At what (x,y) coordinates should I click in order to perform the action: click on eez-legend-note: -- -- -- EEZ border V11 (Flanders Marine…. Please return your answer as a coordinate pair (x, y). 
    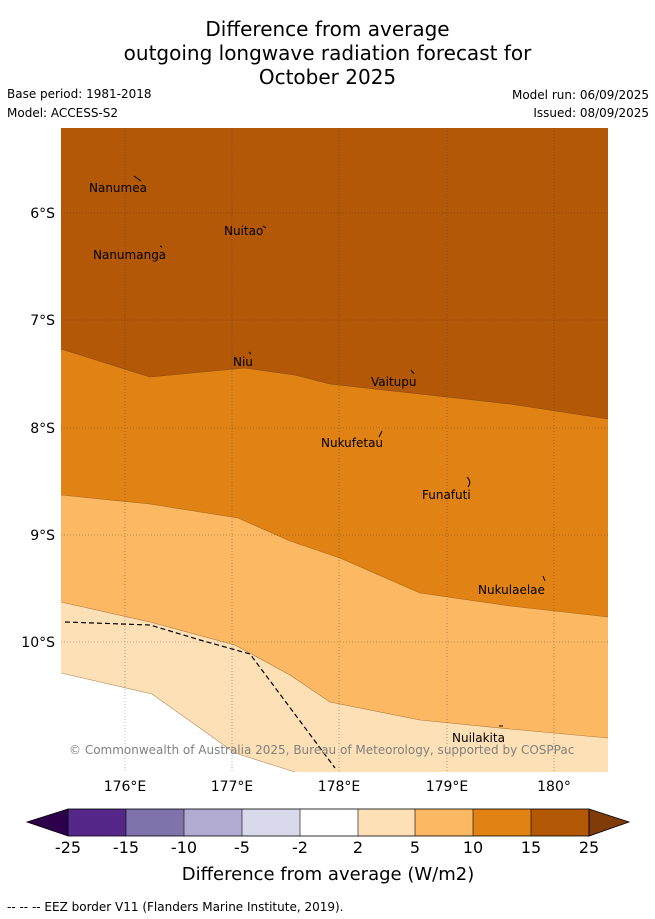
    Looking at the image, I should click on (175, 907).